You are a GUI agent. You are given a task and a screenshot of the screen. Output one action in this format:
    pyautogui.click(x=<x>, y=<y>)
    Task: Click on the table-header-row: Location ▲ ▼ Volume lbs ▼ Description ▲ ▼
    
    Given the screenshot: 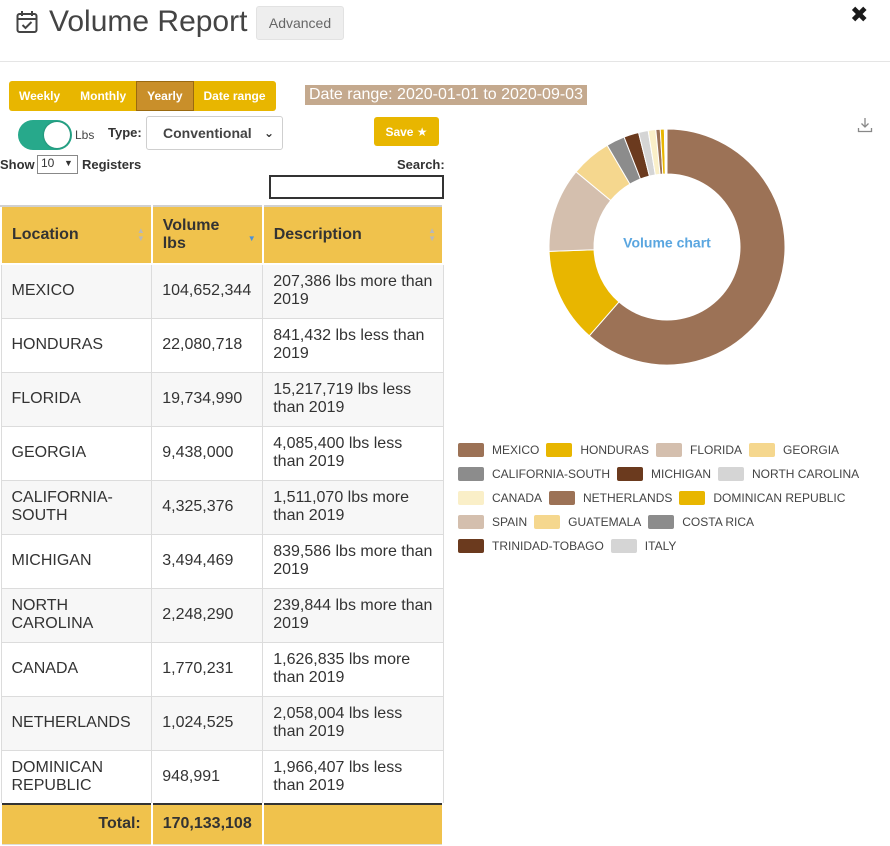 What is the action you would take?
    pyautogui.click(x=222, y=235)
    